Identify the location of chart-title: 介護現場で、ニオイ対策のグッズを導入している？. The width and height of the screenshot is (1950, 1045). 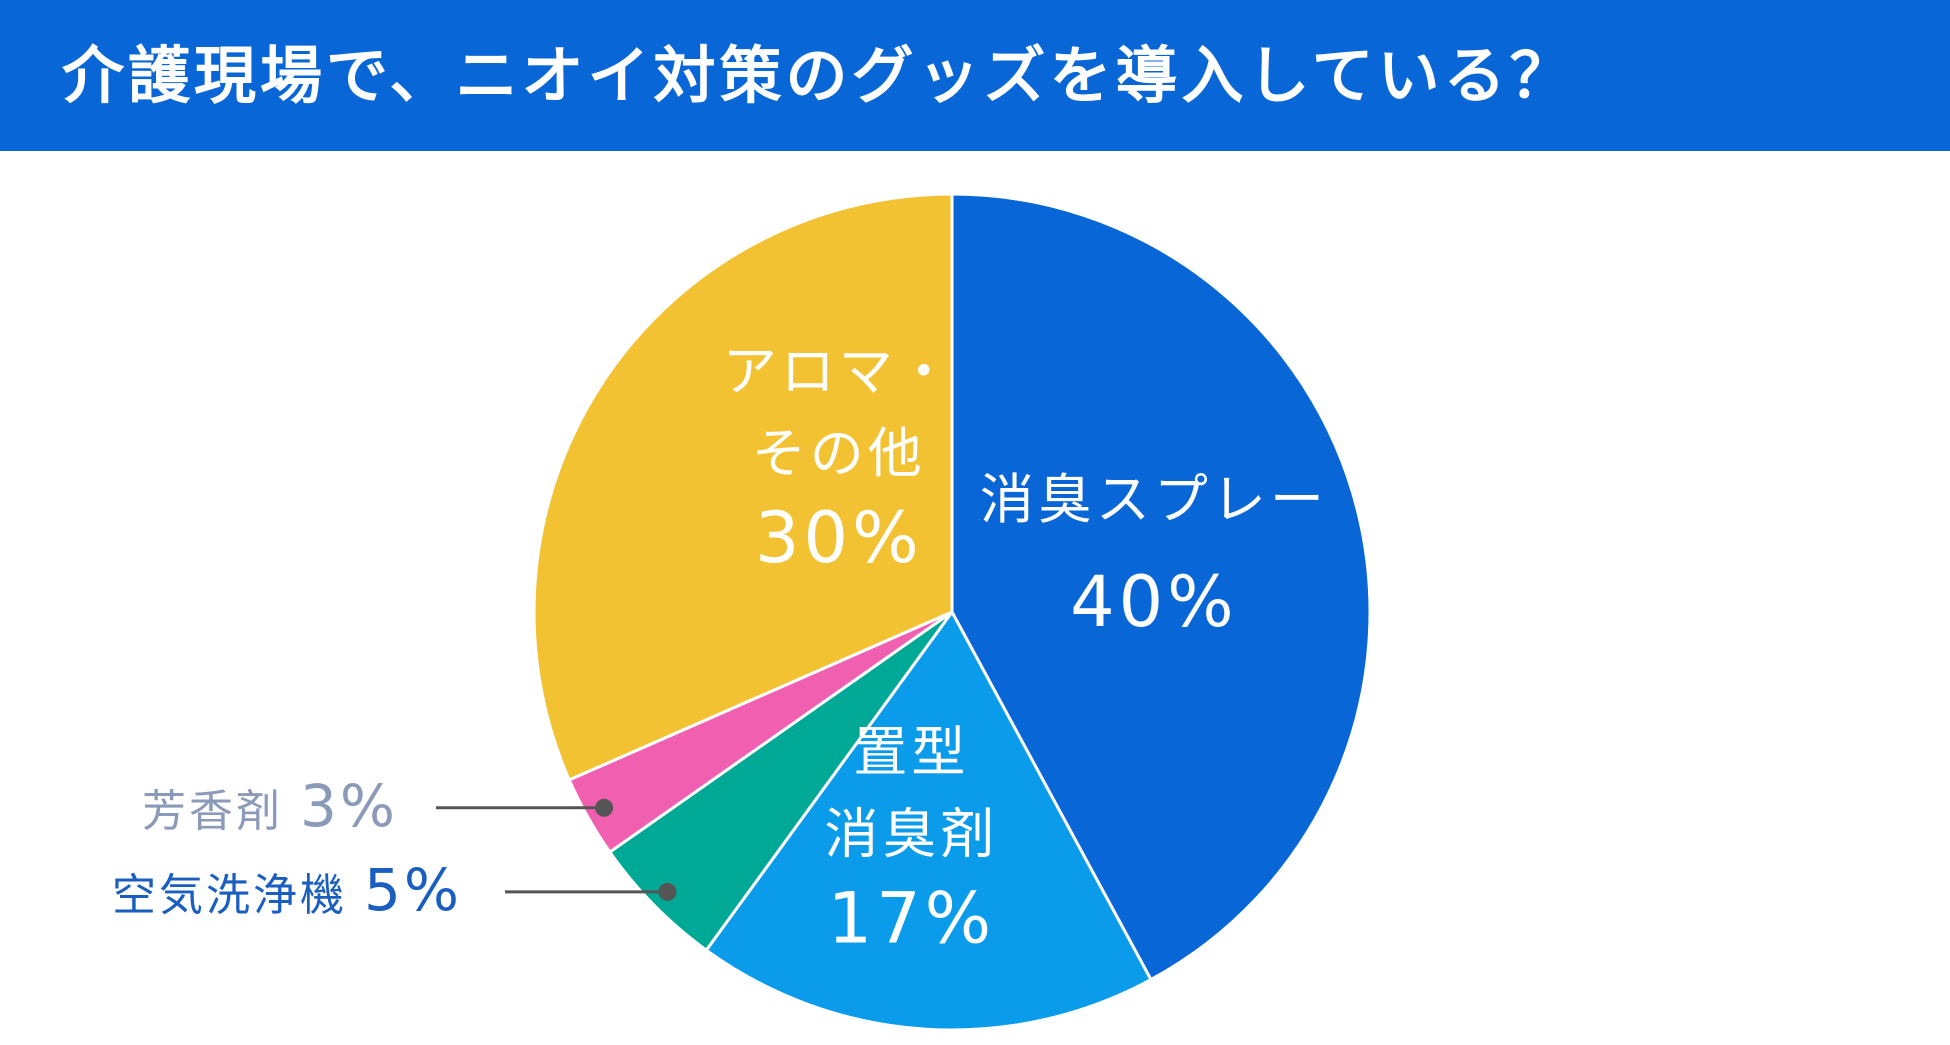
(819, 75).